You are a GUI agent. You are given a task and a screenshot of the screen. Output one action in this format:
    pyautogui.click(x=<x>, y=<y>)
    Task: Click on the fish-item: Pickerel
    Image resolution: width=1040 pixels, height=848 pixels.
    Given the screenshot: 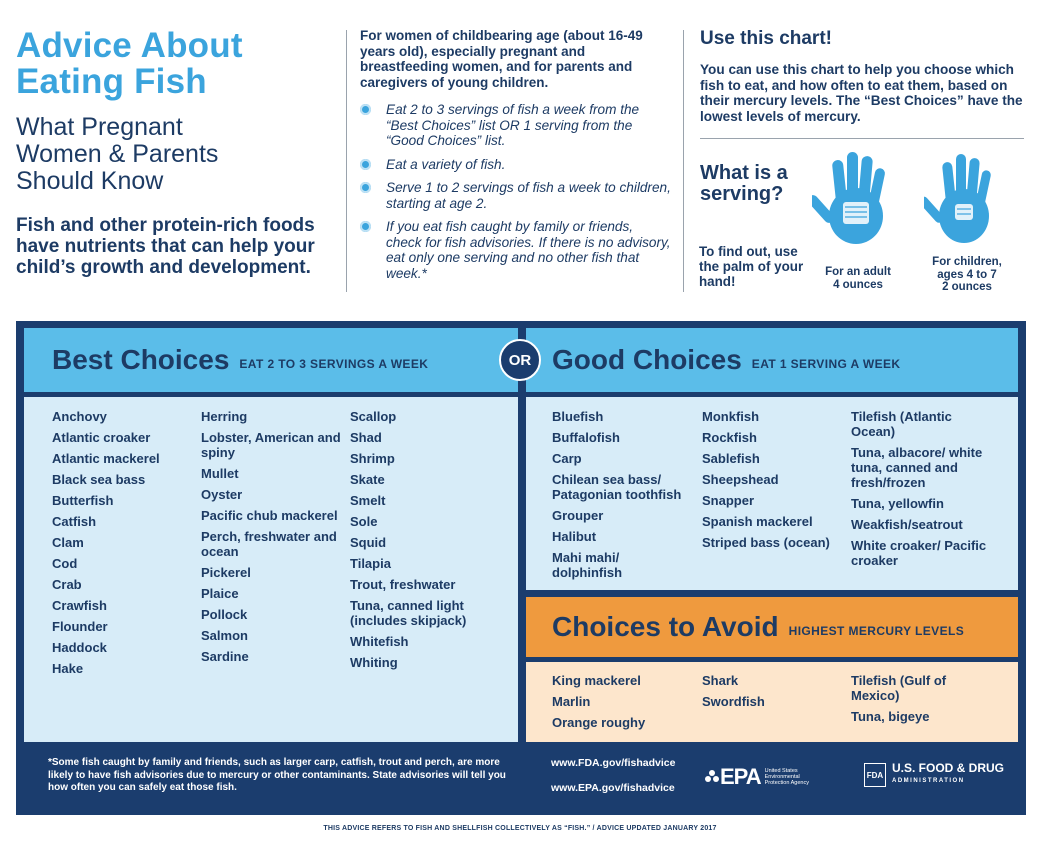 What is the action you would take?
    pyautogui.click(x=226, y=572)
    